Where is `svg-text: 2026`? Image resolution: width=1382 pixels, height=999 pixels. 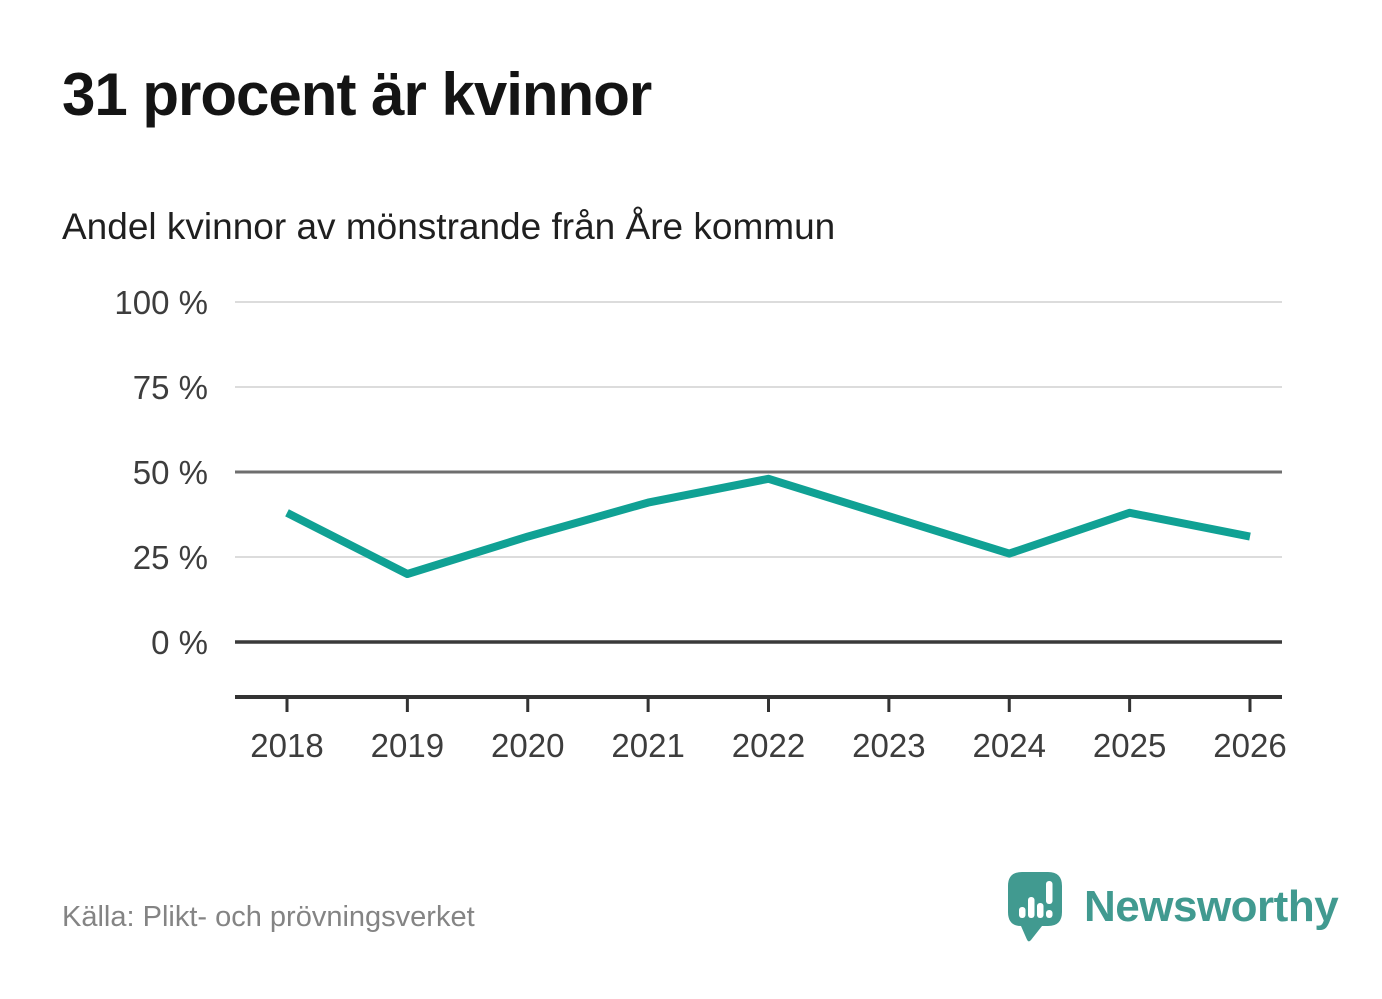 svg-text: 2026 is located at coordinates (1249, 745).